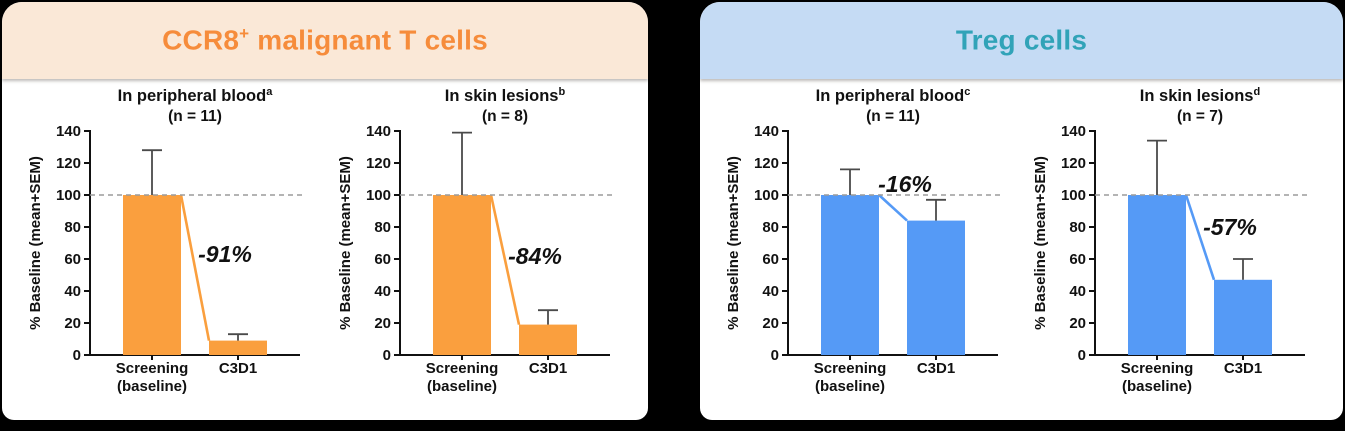  What do you see at coordinates (244, 34) in the screenshot?
I see `panel-ccr8-title-superscript: +` at bounding box center [244, 34].